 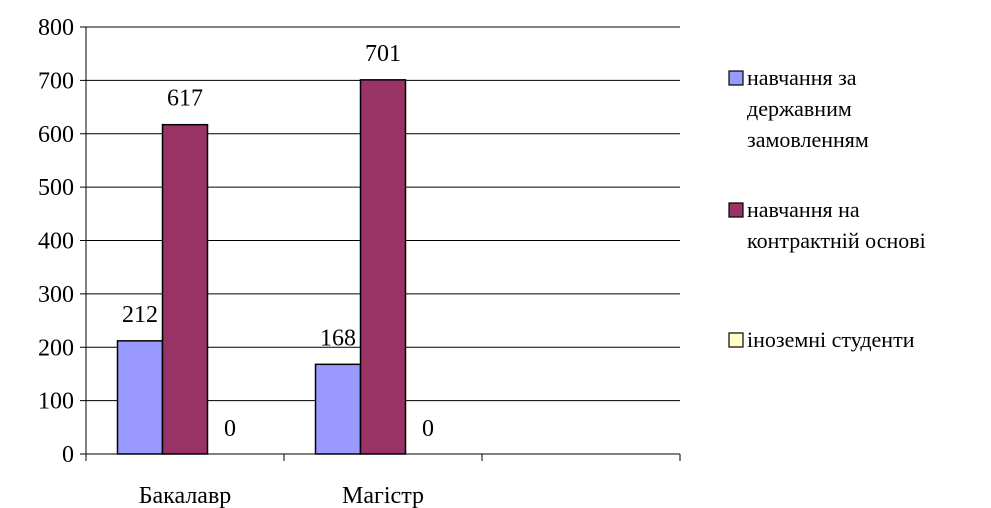 What do you see at coordinates (56, 188) in the screenshot?
I see `y-tick-label: 500` at bounding box center [56, 188].